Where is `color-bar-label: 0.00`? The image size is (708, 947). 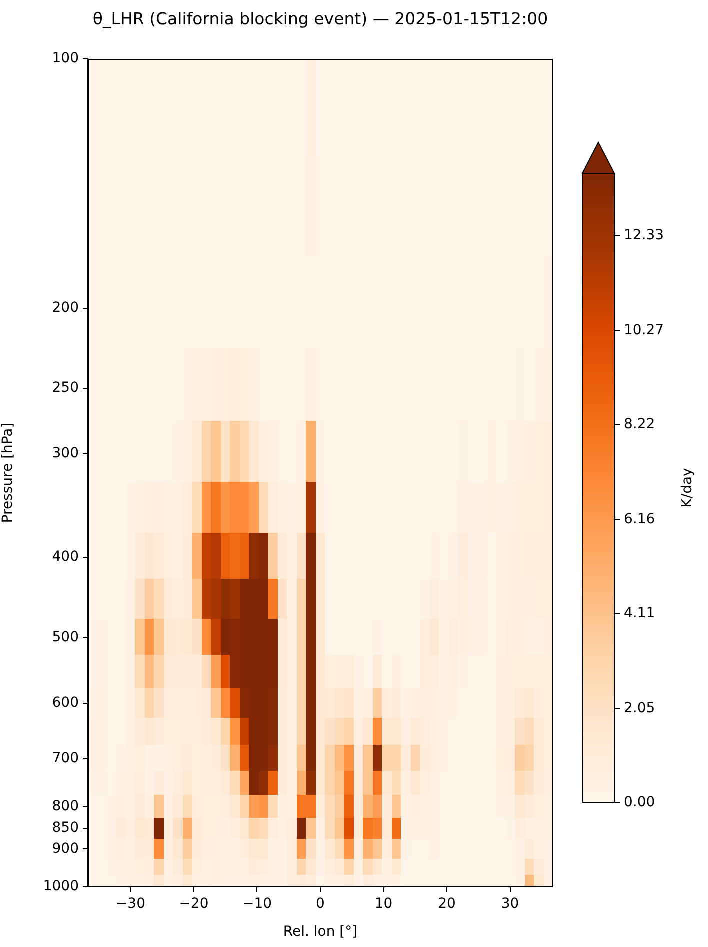
color-bar-label: 0.00 is located at coordinates (640, 802).